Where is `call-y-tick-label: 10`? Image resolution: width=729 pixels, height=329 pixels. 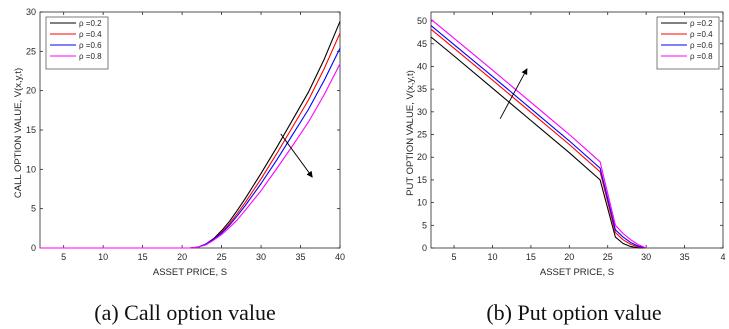
call-y-tick-label: 10 is located at coordinates (31, 169).